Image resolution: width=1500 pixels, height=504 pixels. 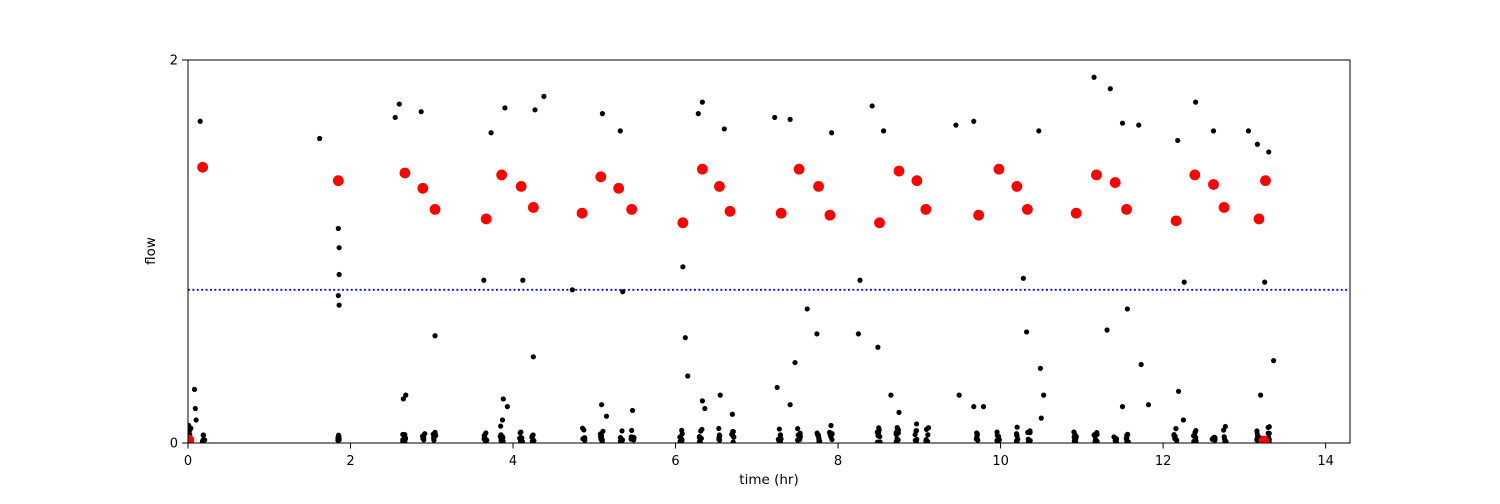 I want to click on x-tick-label: 4, so click(x=513, y=461).